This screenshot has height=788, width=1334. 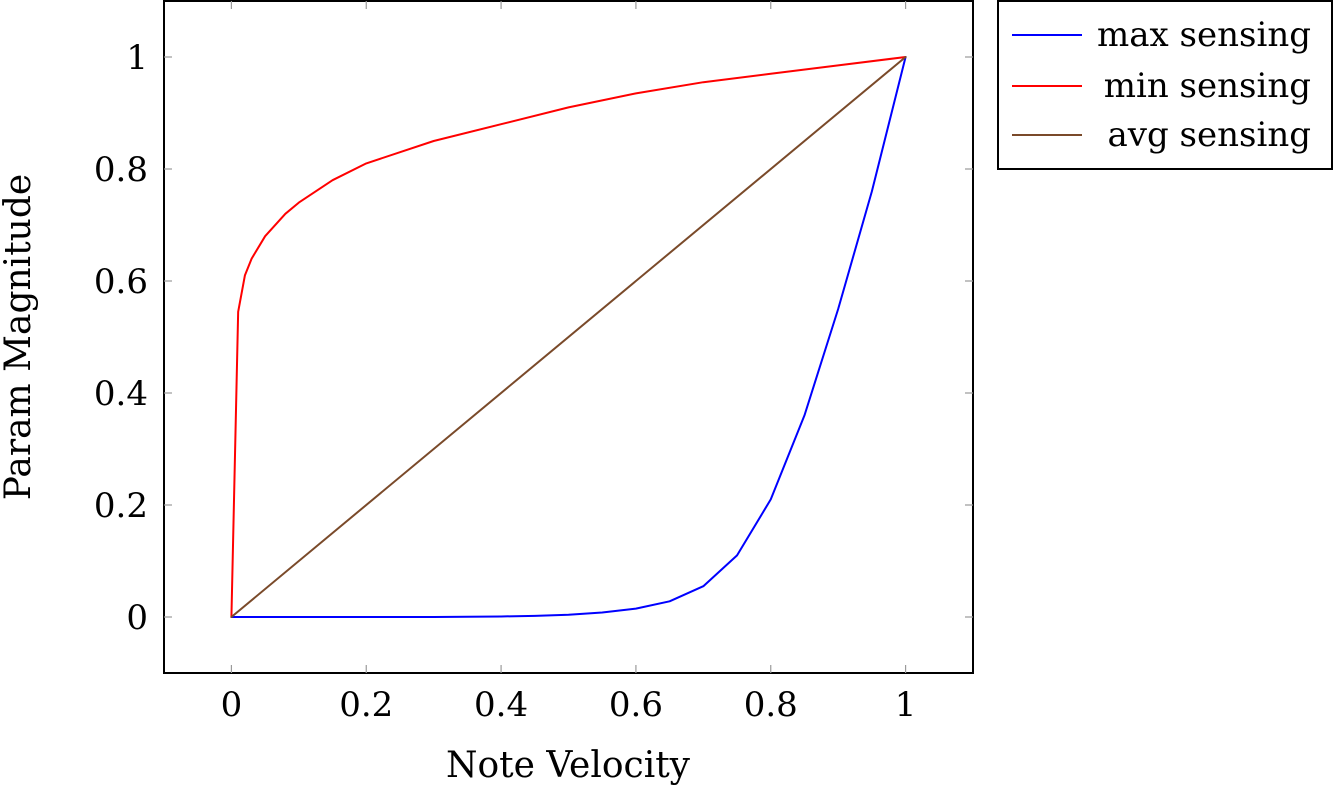 What do you see at coordinates (121, 394) in the screenshot?
I see `y-tick-label: 0.4` at bounding box center [121, 394].